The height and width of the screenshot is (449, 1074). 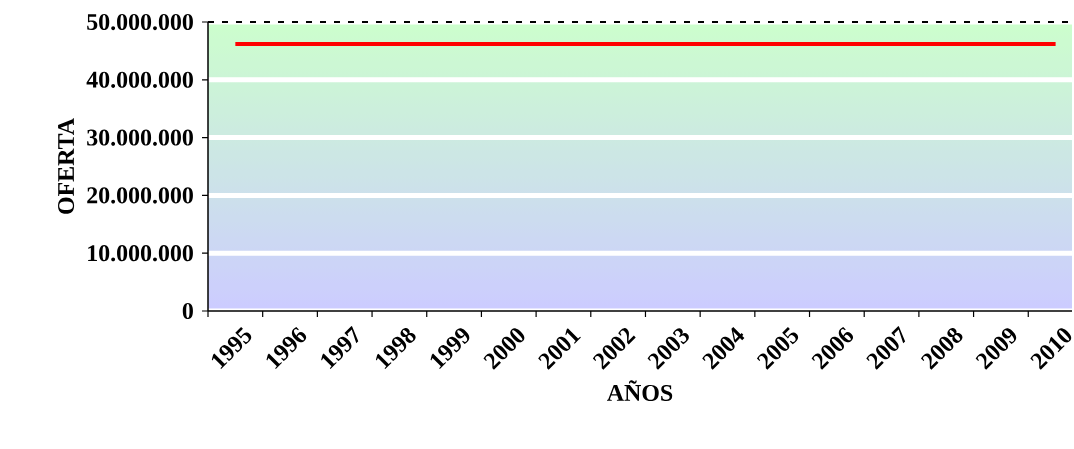 I want to click on y-tick-label: 50.000.000, so click(x=140, y=22).